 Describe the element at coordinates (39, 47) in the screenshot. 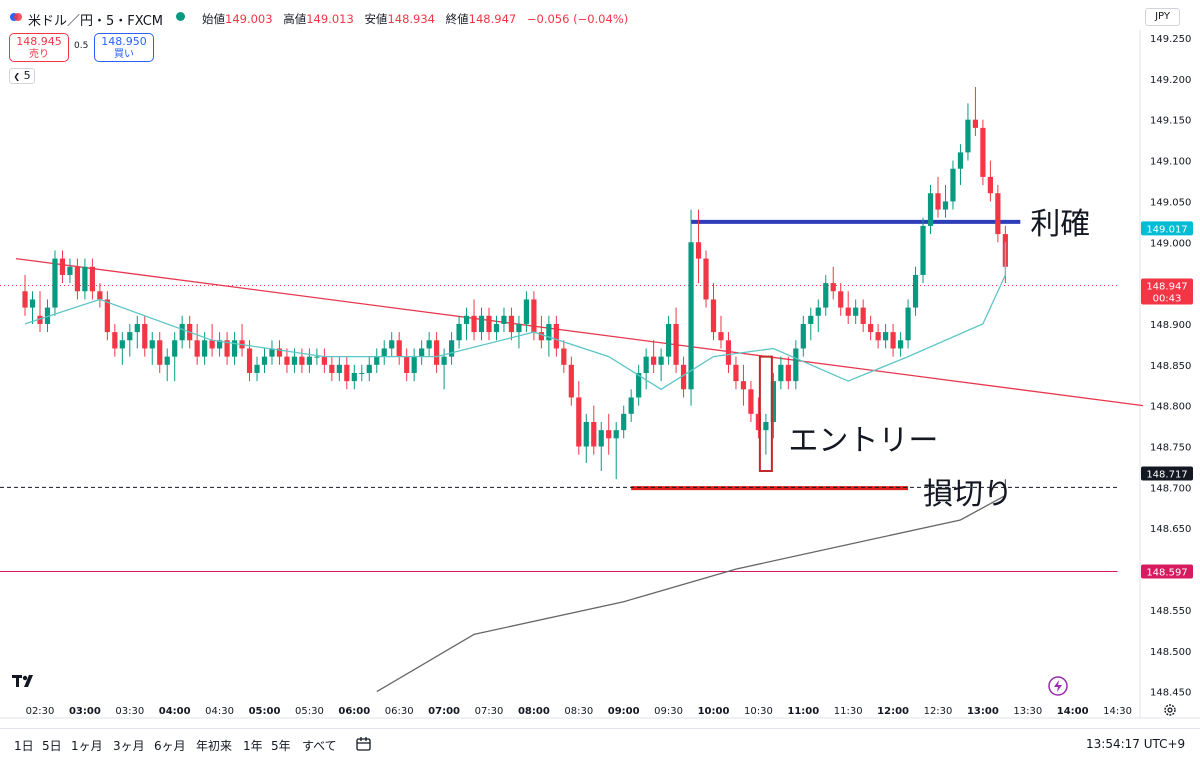

I see `sell-button: 148.945 売り` at that location.